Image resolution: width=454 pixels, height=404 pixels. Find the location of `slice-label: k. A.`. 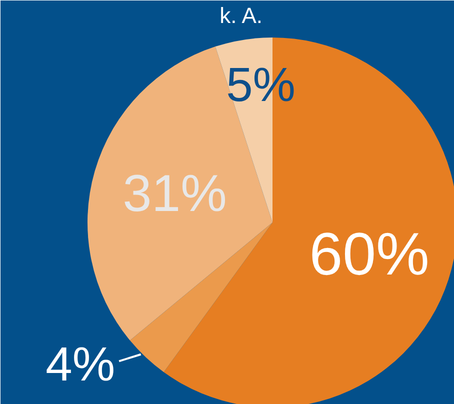

slice-label: k. A. is located at coordinates (241, 15).